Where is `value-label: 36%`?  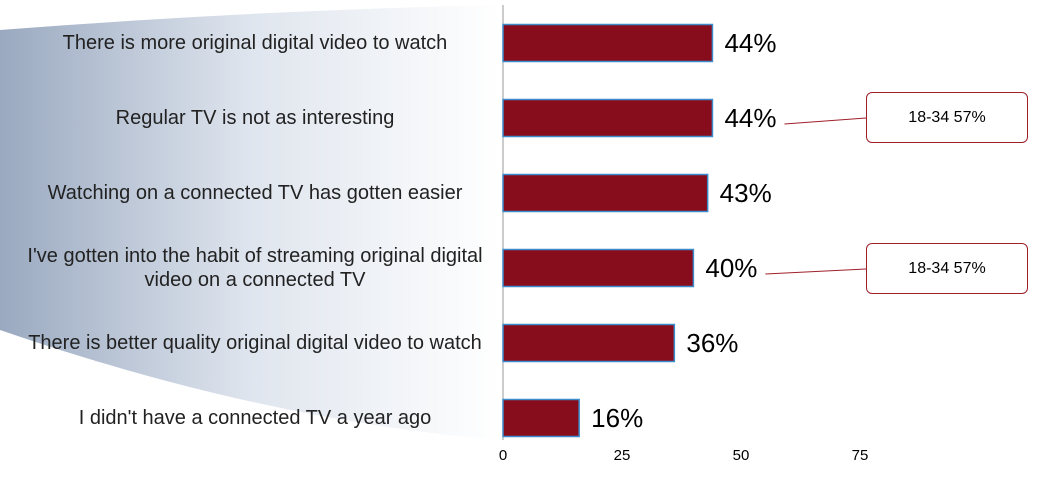 value-label: 36% is located at coordinates (712, 343).